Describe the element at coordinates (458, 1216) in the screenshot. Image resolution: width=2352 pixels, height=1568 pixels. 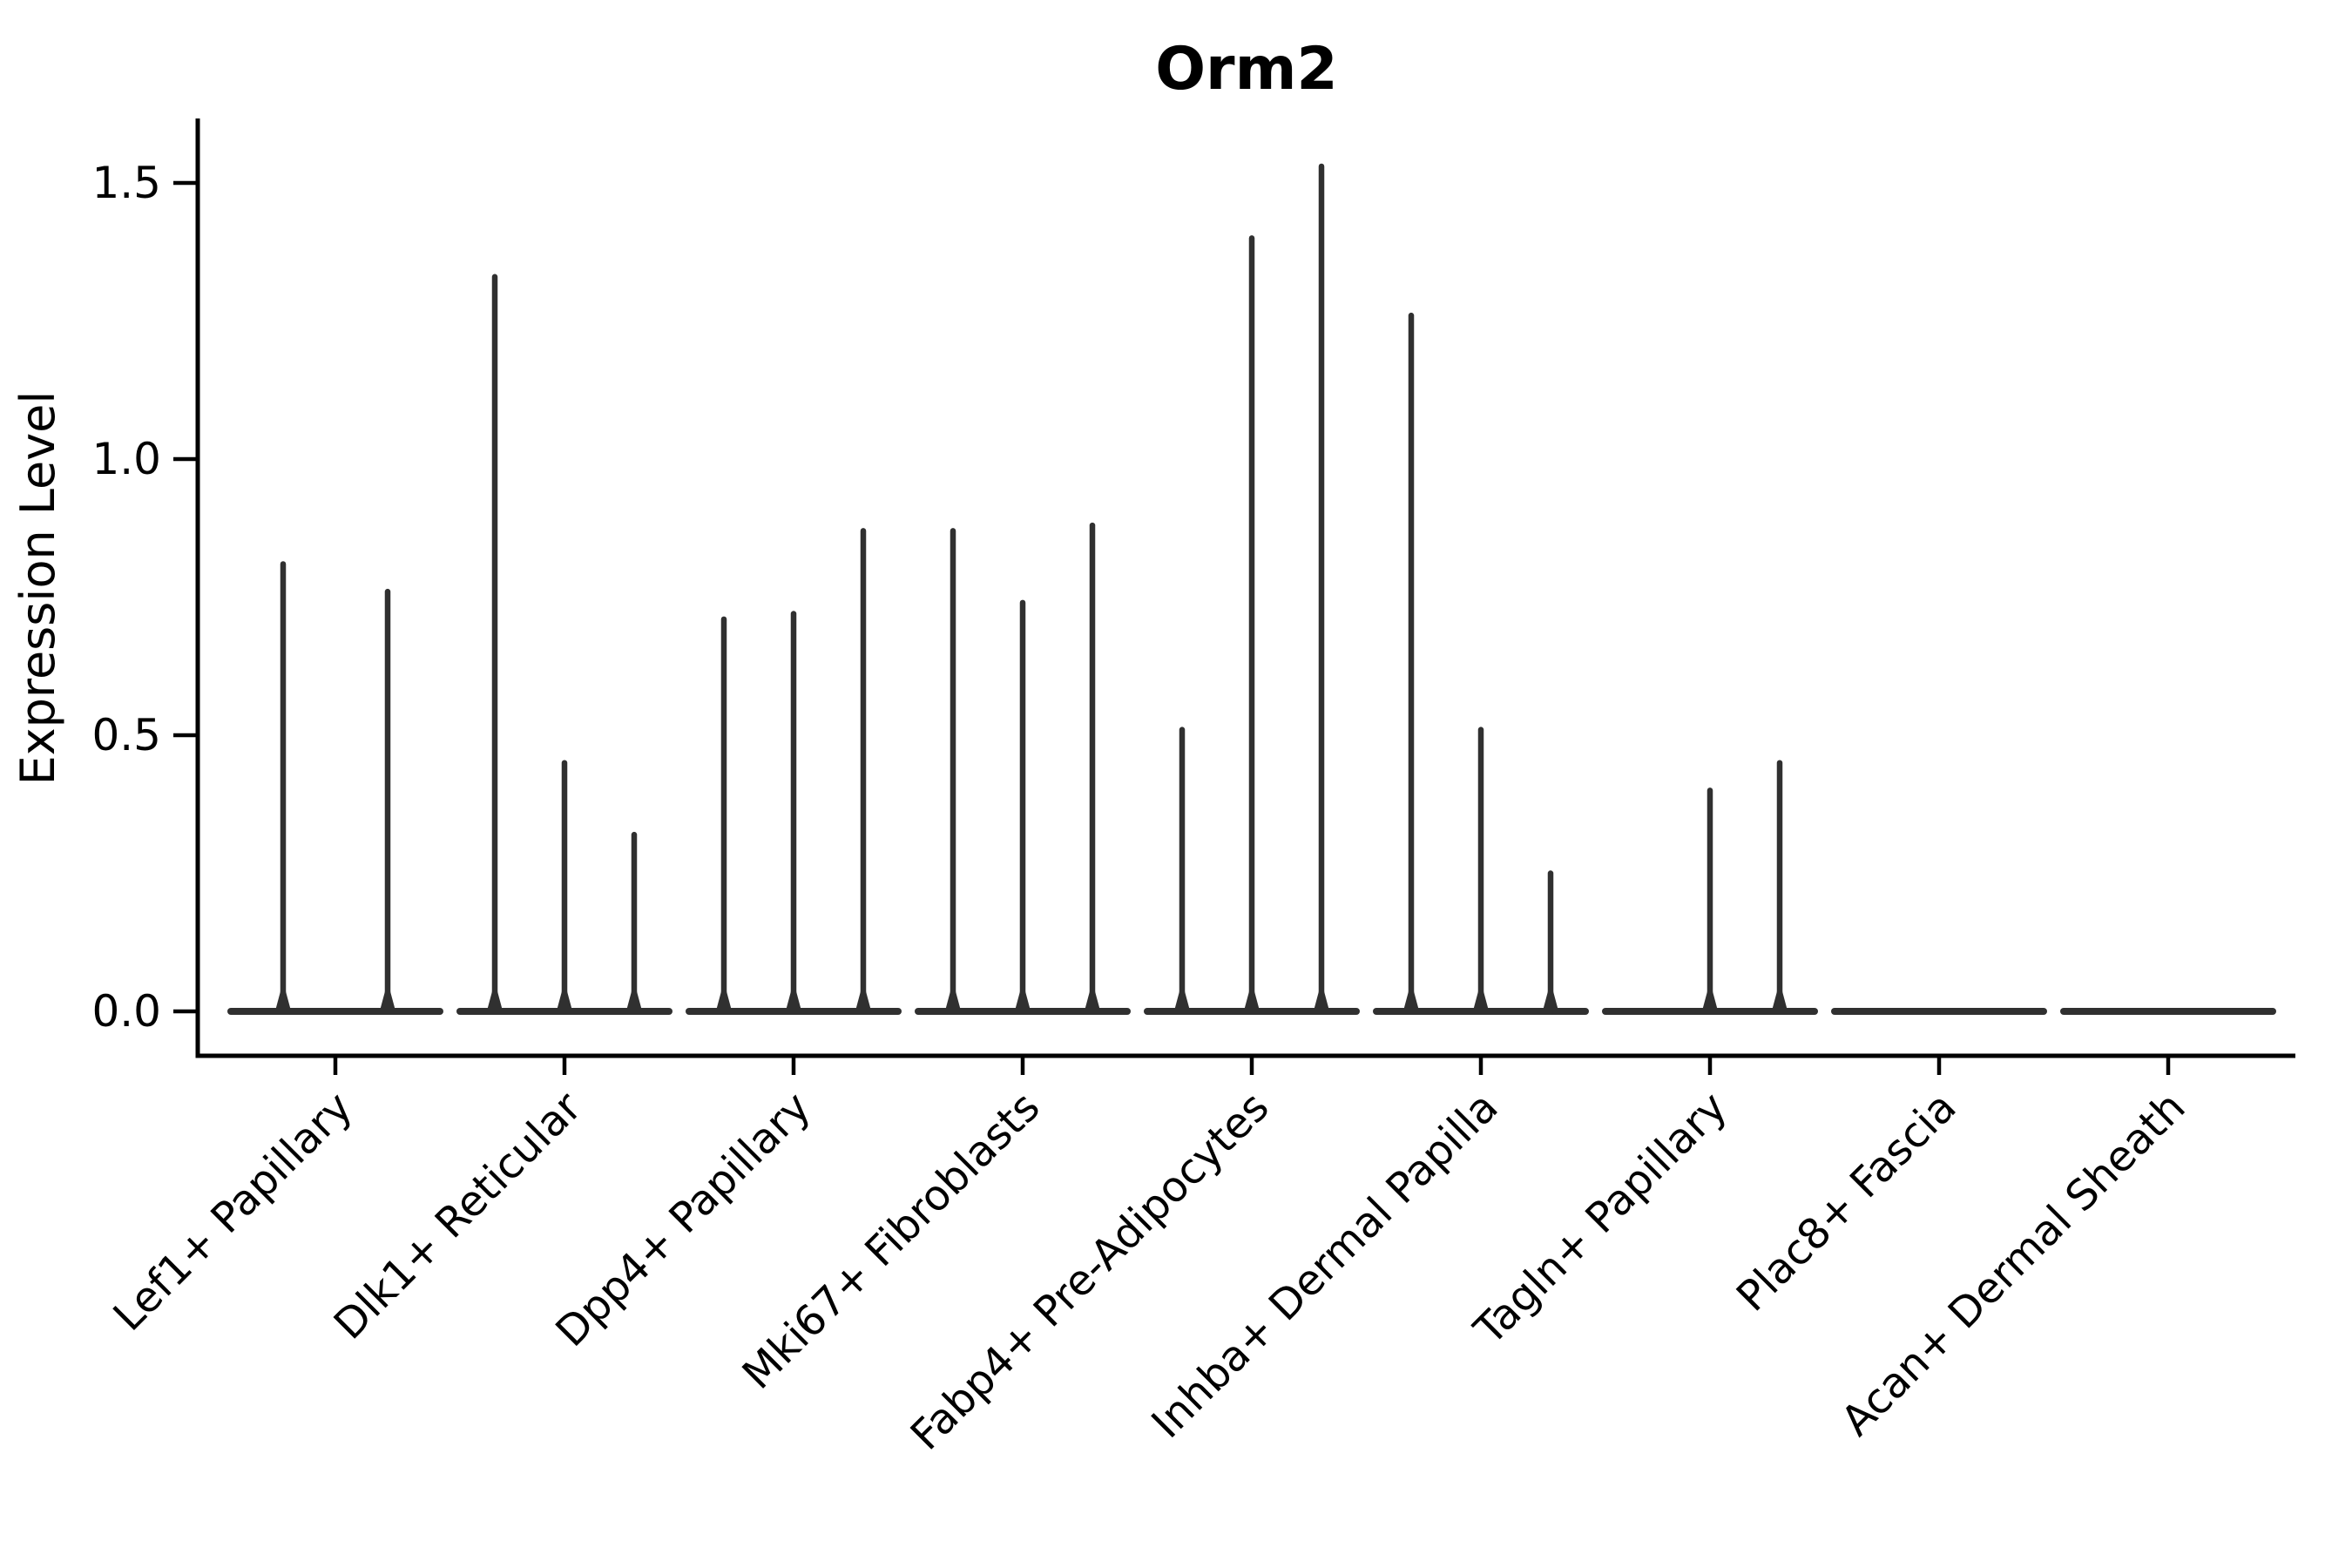
I see `x-tick-label: Dlk1+ Reticular` at that location.